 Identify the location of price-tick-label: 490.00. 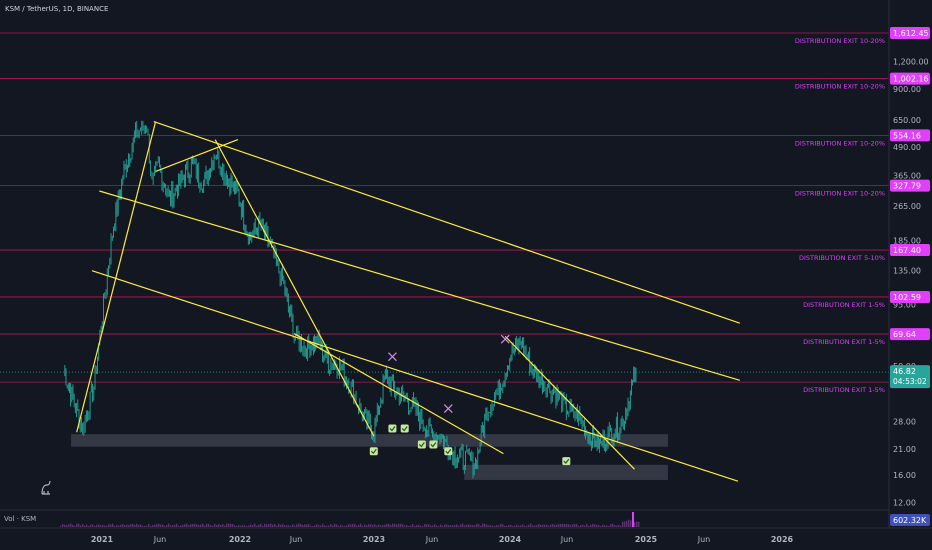
(907, 147).